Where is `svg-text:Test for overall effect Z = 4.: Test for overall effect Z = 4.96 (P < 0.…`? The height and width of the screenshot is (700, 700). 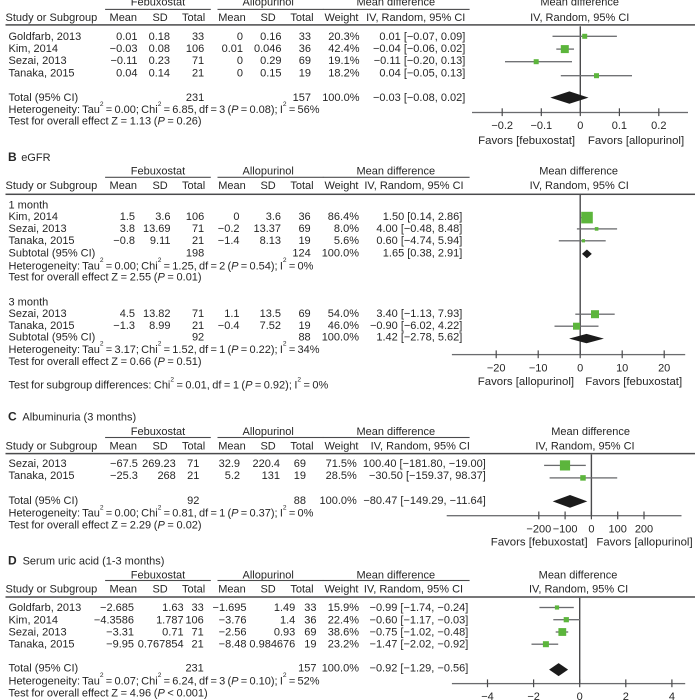
svg-text:Test for overall effect Z = 4.: Test for overall effect Z = 4.96 (P < 0.… is located at coordinates (108, 694).